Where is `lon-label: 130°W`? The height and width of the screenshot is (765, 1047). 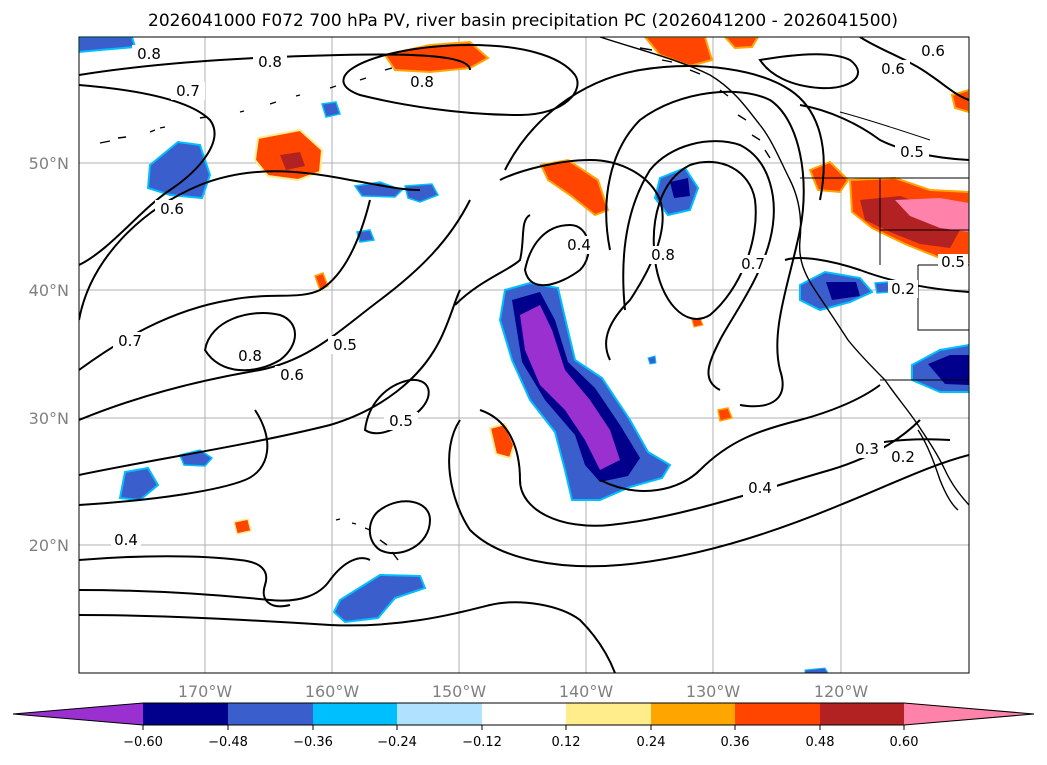
lon-label: 130°W is located at coordinates (713, 691).